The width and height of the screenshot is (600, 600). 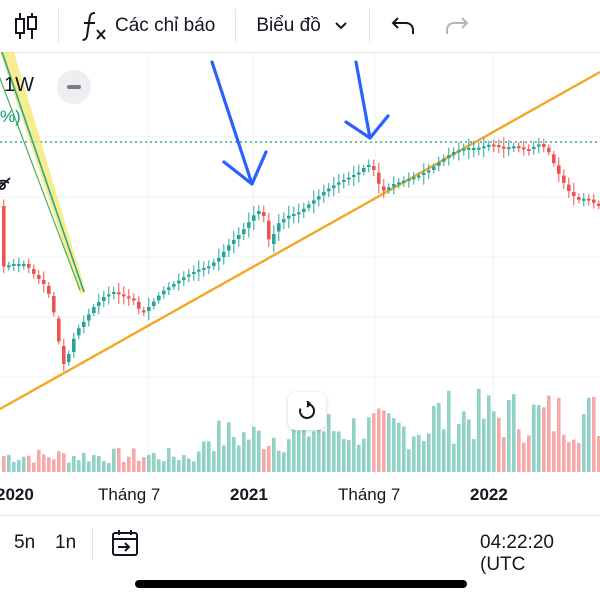 What do you see at coordinates (25, 542) in the screenshot?
I see `range-5y-button: 5n` at bounding box center [25, 542].